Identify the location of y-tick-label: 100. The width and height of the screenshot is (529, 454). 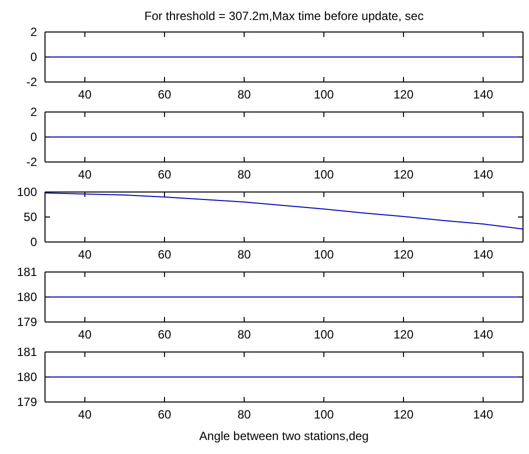
(27, 191).